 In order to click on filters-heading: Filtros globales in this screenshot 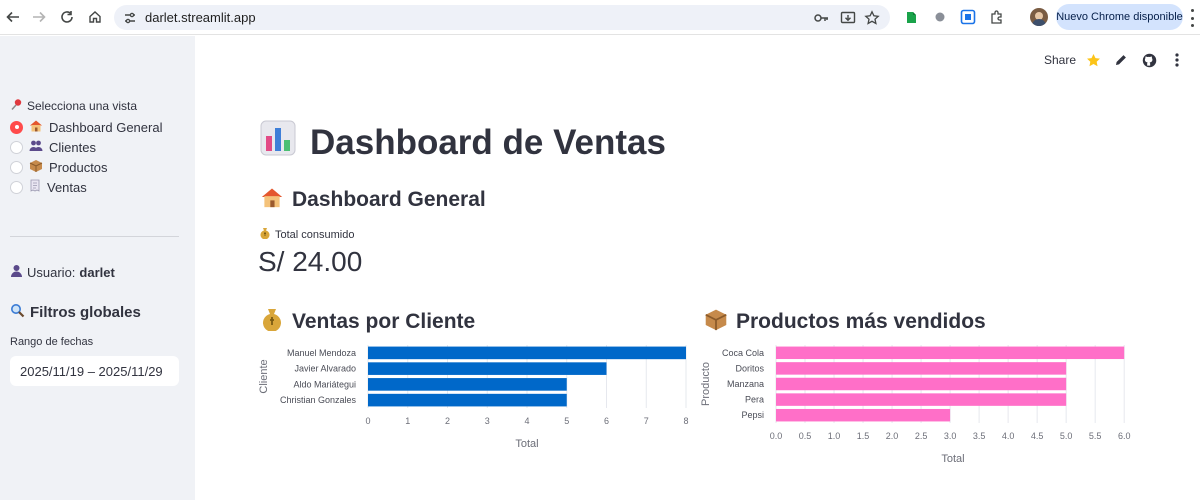, I will do `click(75, 312)`.